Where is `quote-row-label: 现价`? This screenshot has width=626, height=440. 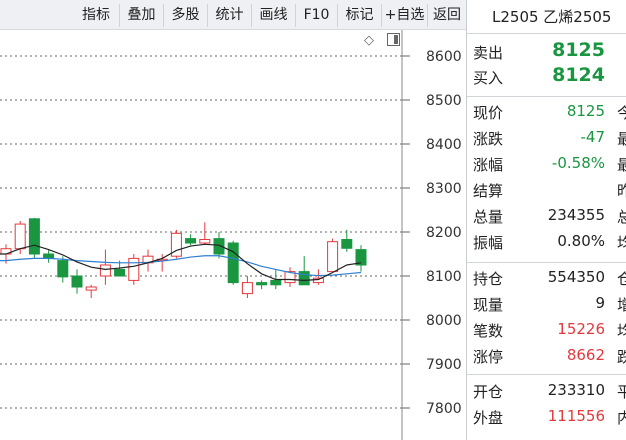 quote-row-label: 现价 is located at coordinates (488, 113).